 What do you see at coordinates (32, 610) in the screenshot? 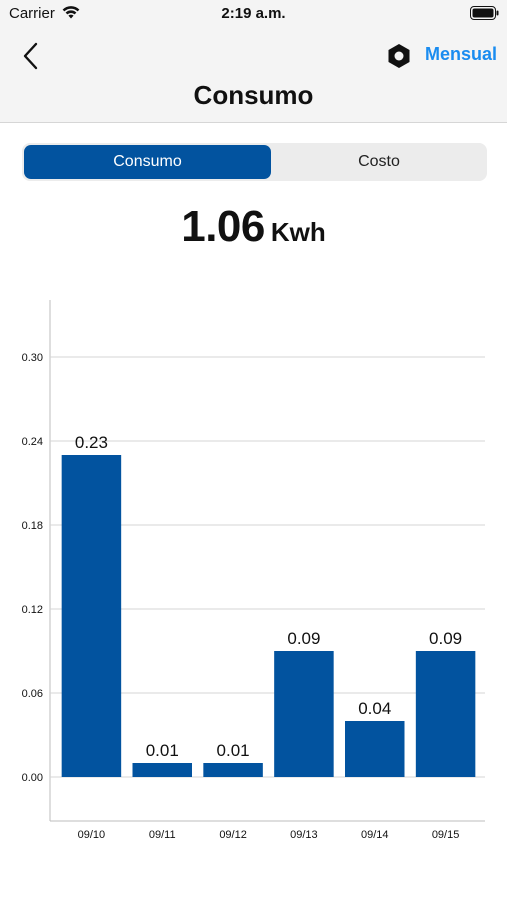
I see `y-tick-label: 0.12` at bounding box center [32, 610].